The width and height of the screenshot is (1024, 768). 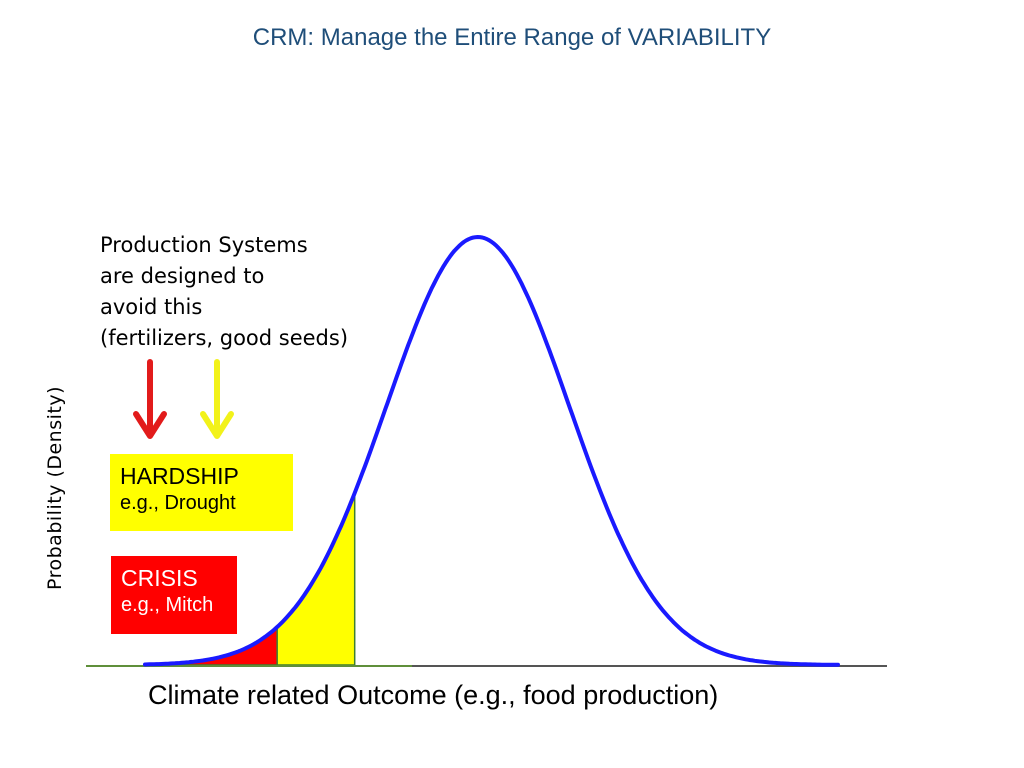 I want to click on hardship-example: e.g., Drought, so click(x=178, y=503).